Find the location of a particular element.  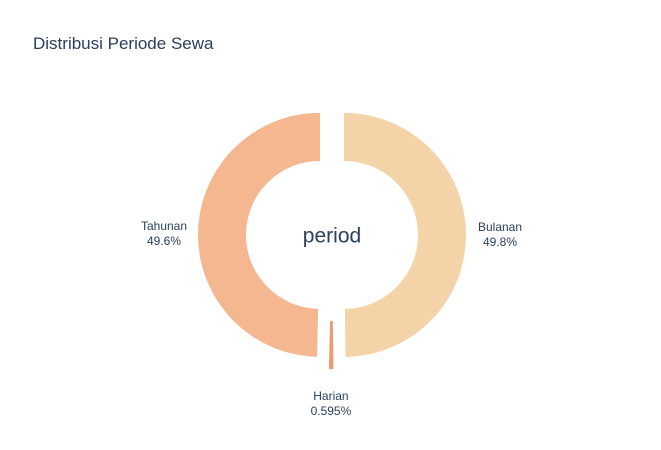

slice-label-name: Tahunan is located at coordinates (164, 226).